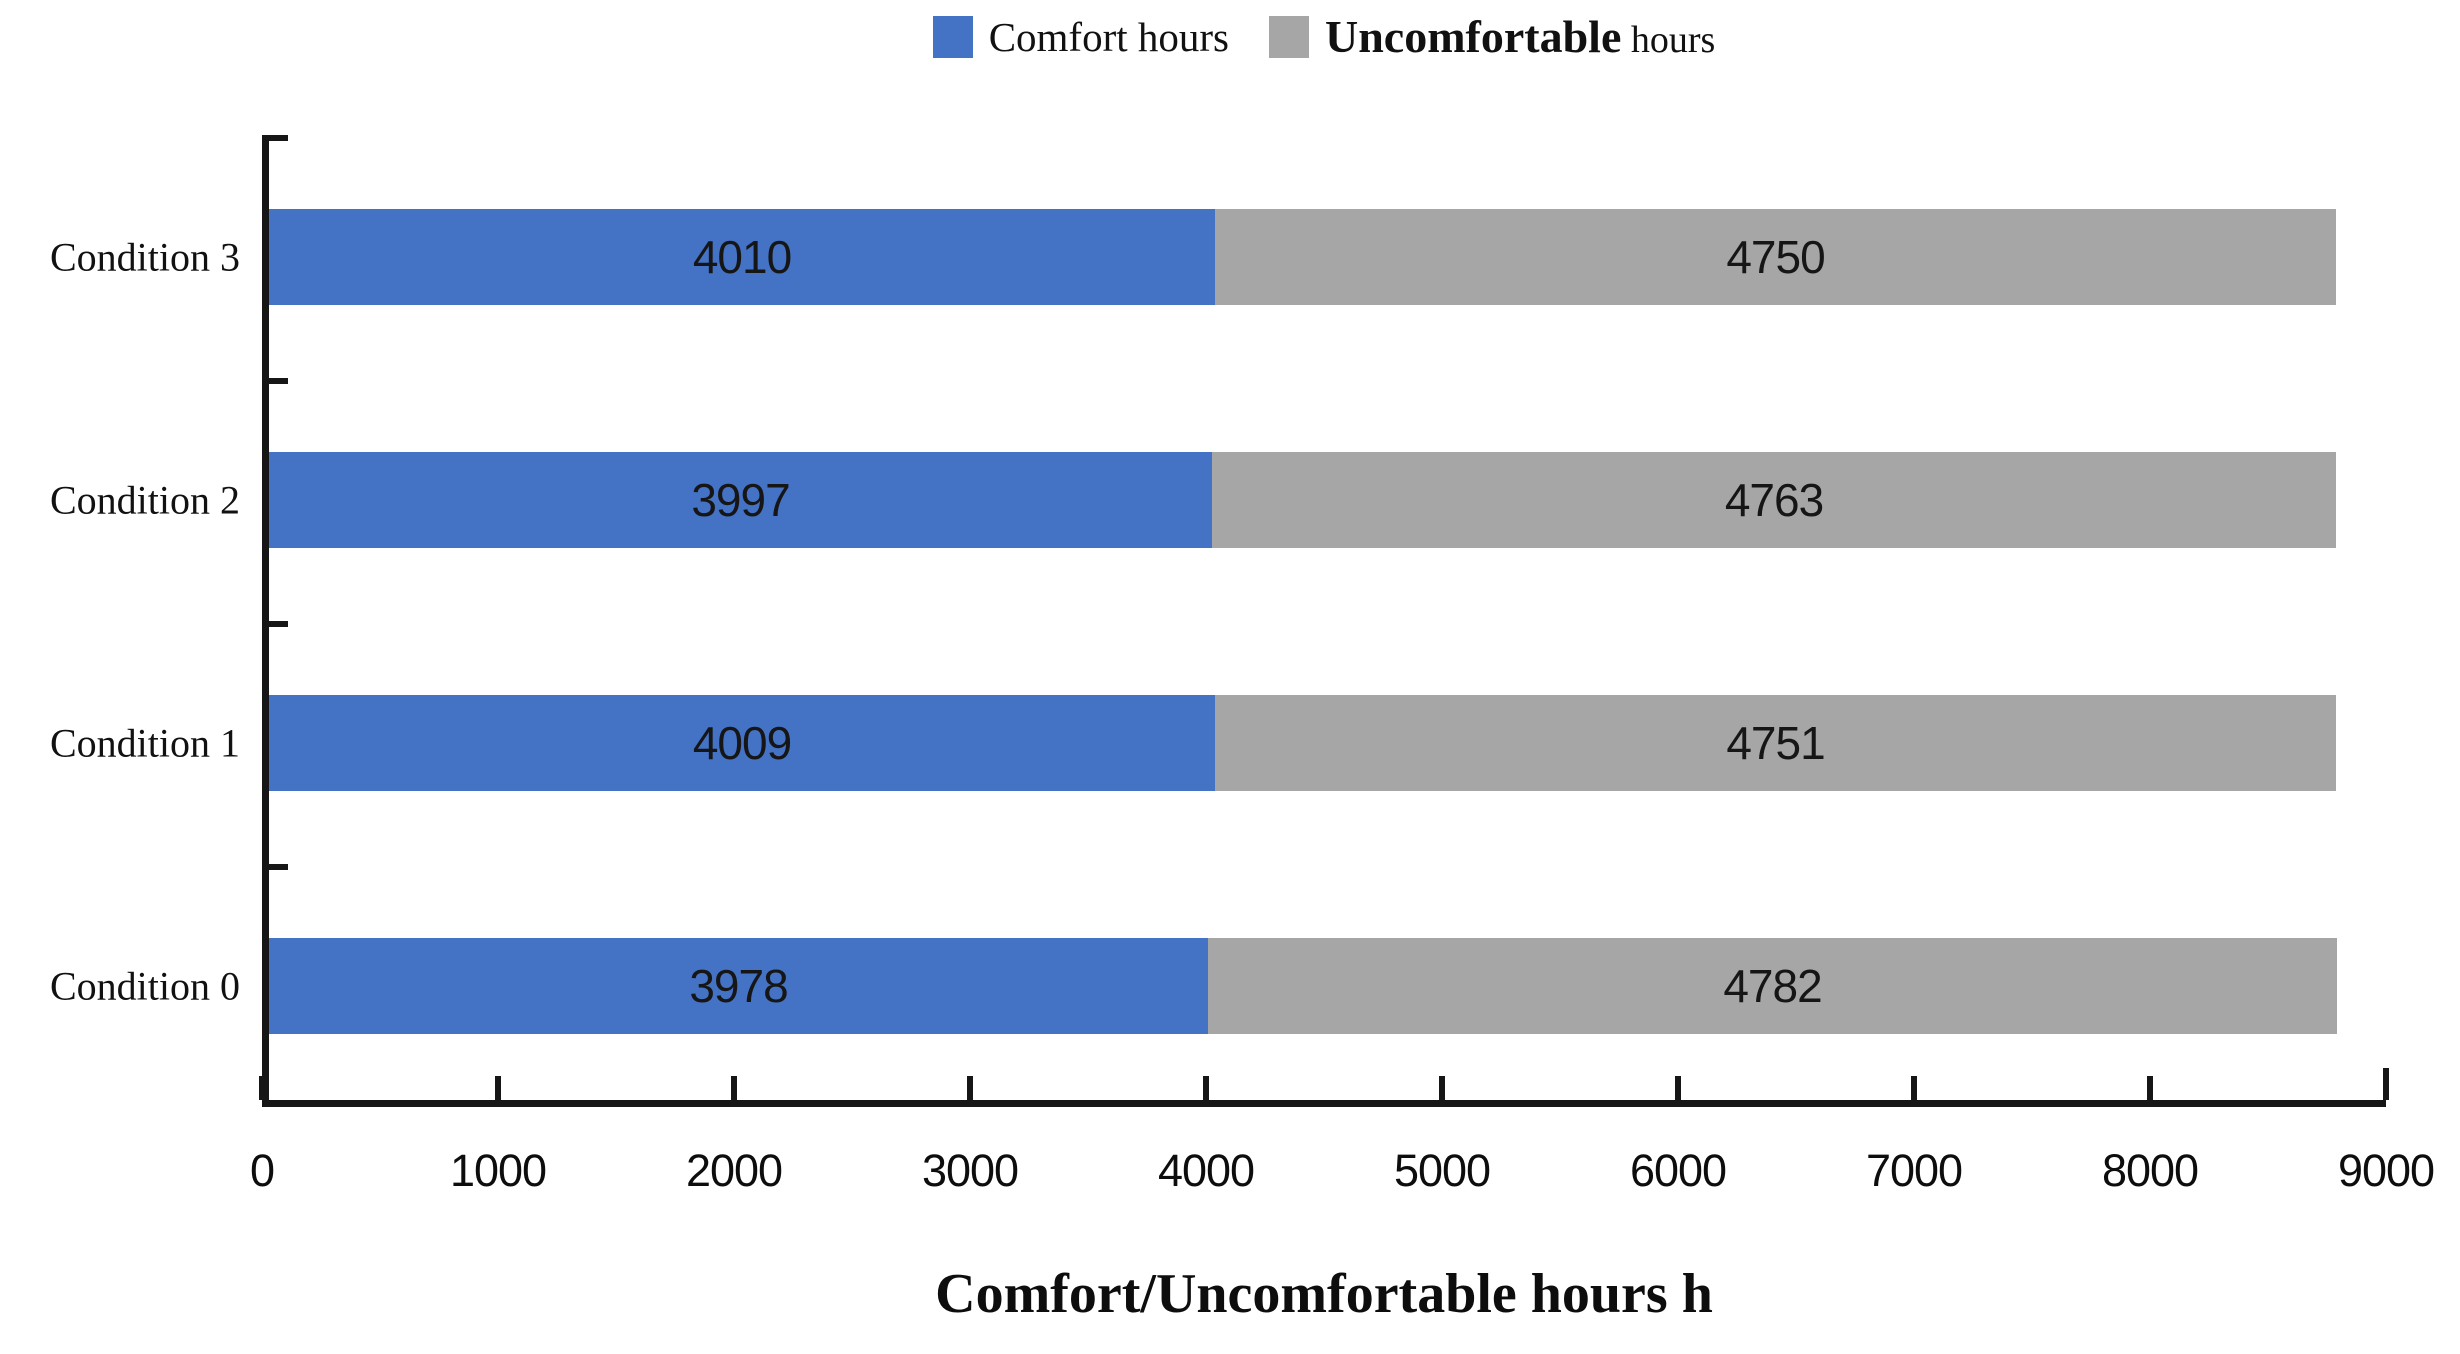 Image resolution: width=2460 pixels, height=1354 pixels. I want to click on bar-segment-uncomfortable-hours: 4782, so click(1772, 986).